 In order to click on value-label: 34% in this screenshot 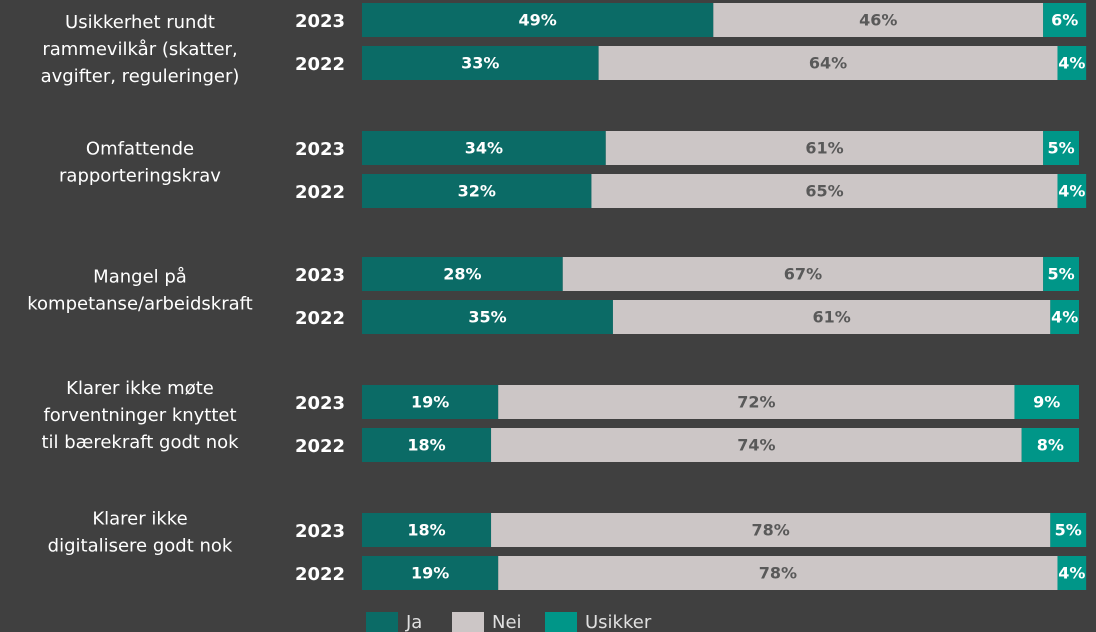, I will do `click(484, 148)`.